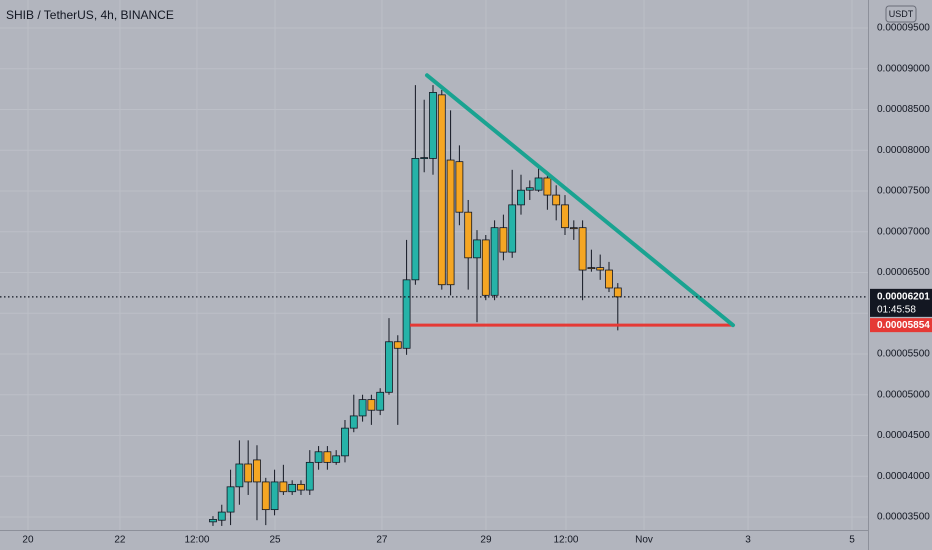 The width and height of the screenshot is (932, 550). Describe the element at coordinates (903, 325) in the screenshot. I see `support-label: 0.00005854` at that location.